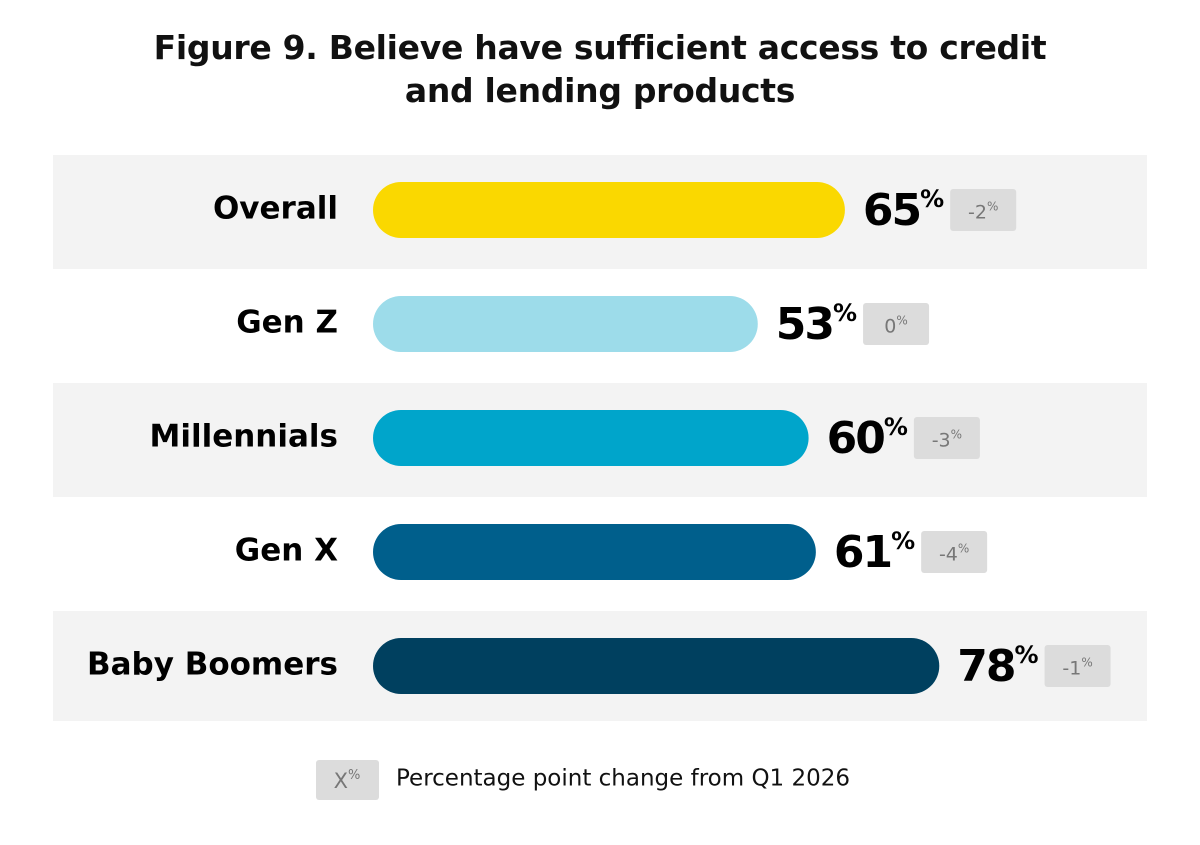 This screenshot has width=1200, height=845. What do you see at coordinates (874, 552) in the screenshot?
I see `value-label: 61%` at bounding box center [874, 552].